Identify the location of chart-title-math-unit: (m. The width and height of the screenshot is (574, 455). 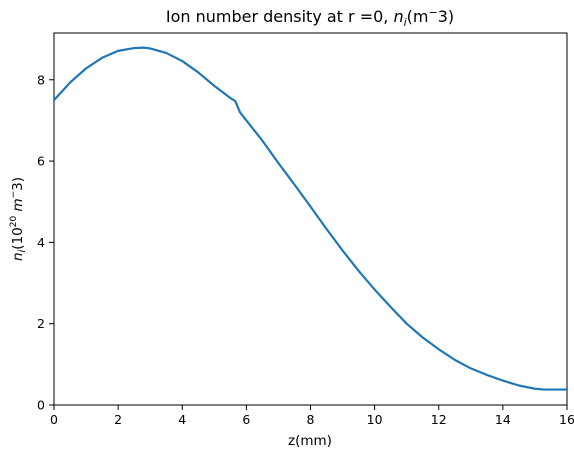
(418, 16).